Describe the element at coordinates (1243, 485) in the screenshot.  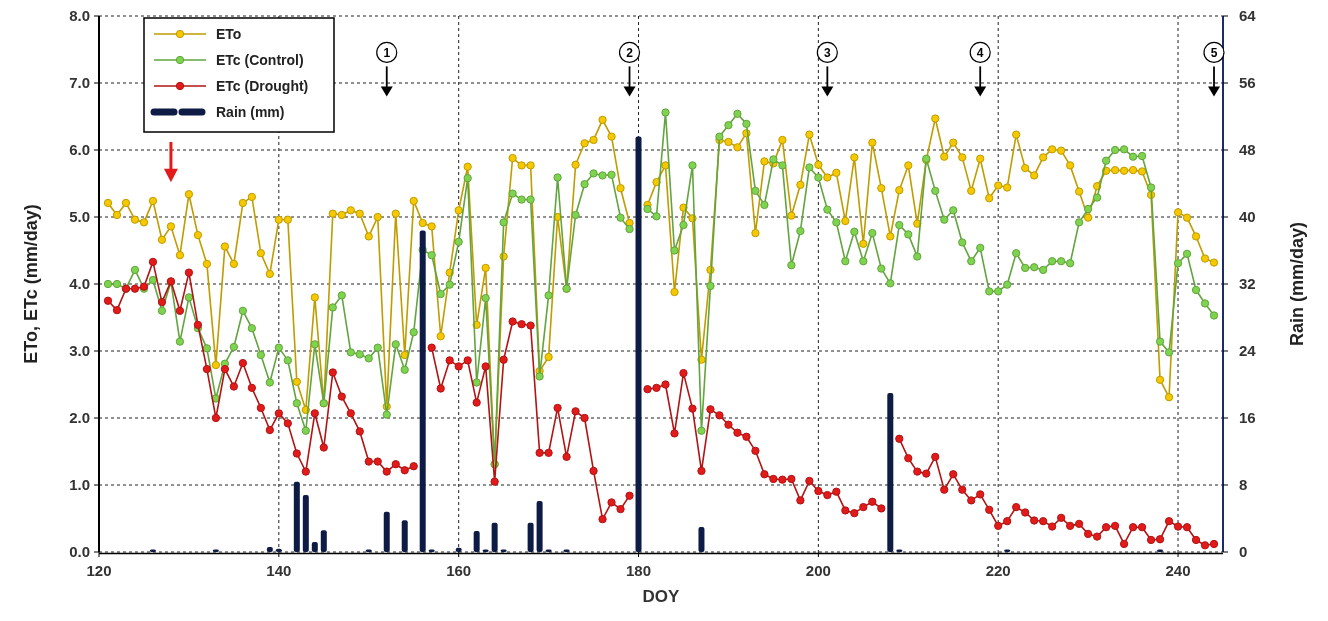
I see `y2-tick-label: 8` at that location.